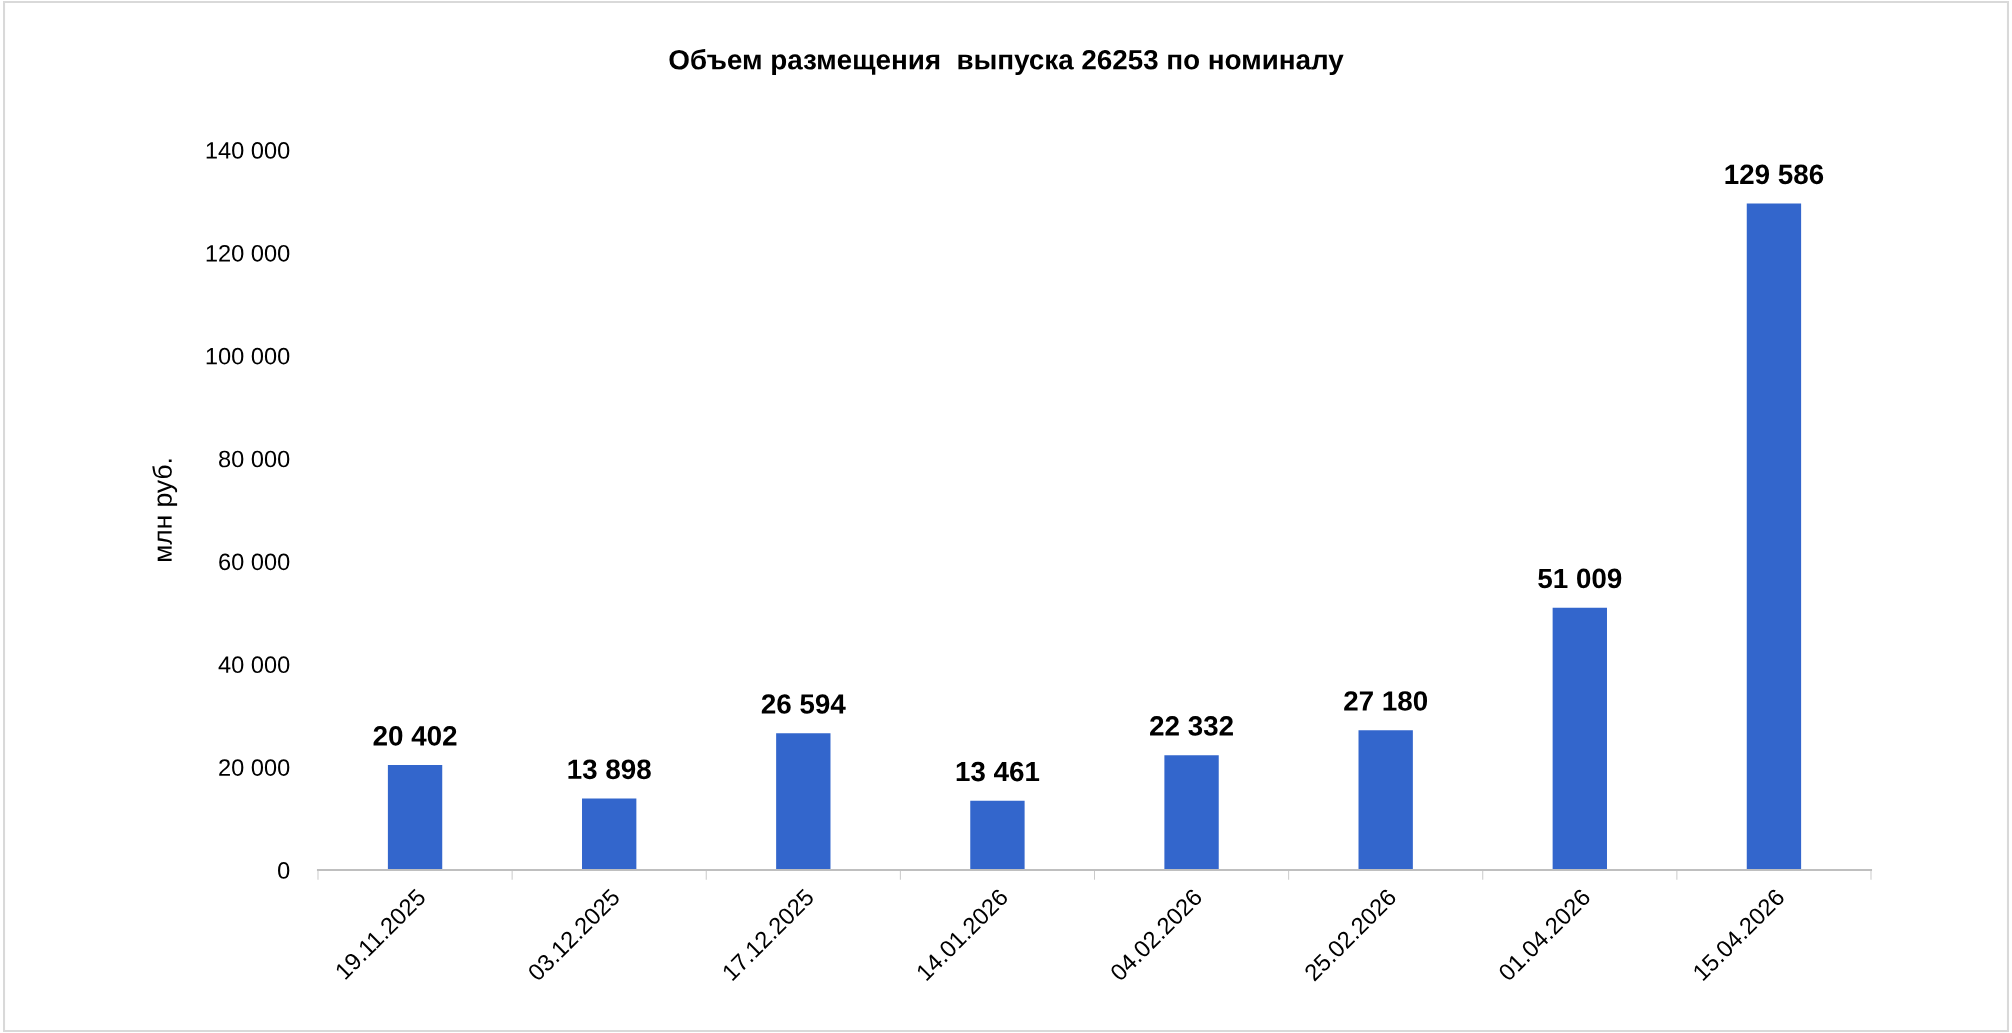 The width and height of the screenshot is (2012, 1033). Describe the element at coordinates (254, 767) in the screenshot. I see `y-tick-label: 20 000` at that location.